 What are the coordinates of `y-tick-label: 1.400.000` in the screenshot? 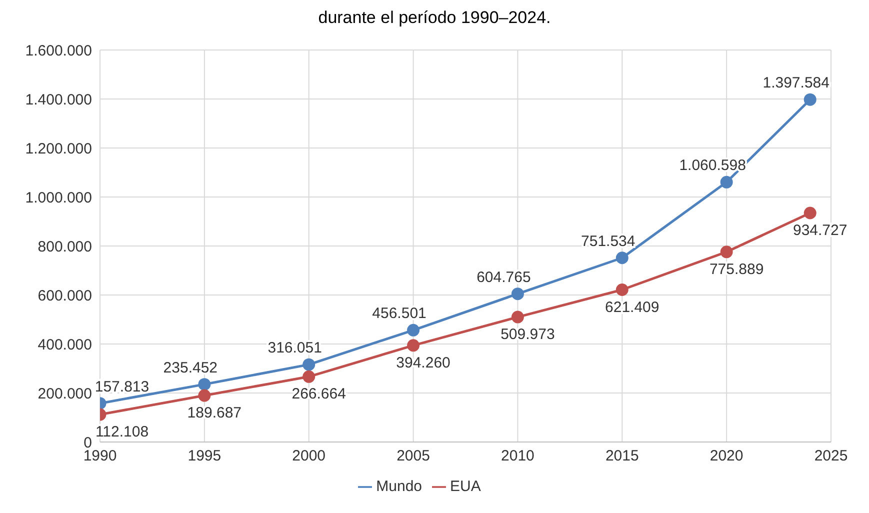 It's located at (58, 99).